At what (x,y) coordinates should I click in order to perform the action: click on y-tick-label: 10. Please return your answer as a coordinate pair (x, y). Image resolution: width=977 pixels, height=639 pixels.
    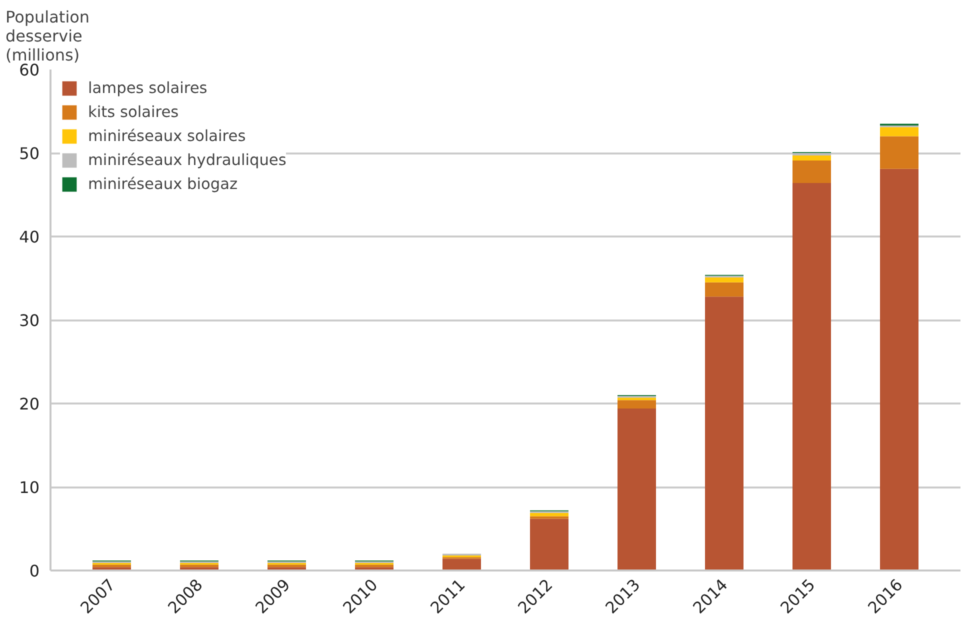
    Looking at the image, I should click on (29, 487).